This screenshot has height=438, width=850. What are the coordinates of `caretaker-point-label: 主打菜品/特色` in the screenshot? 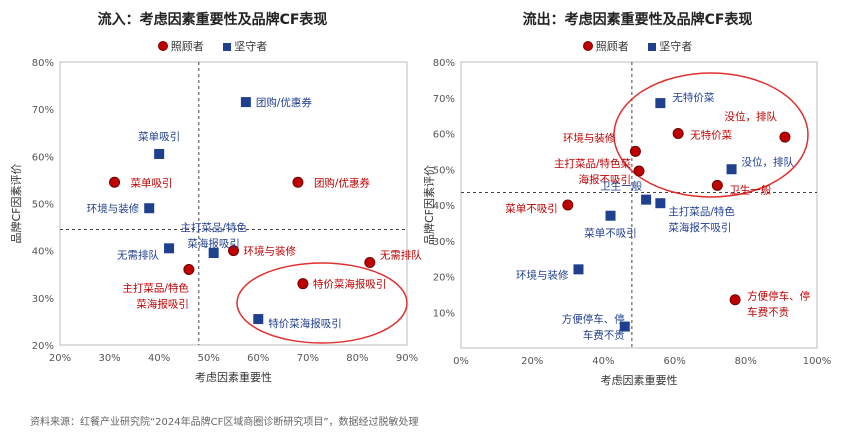 It's located at (155, 288).